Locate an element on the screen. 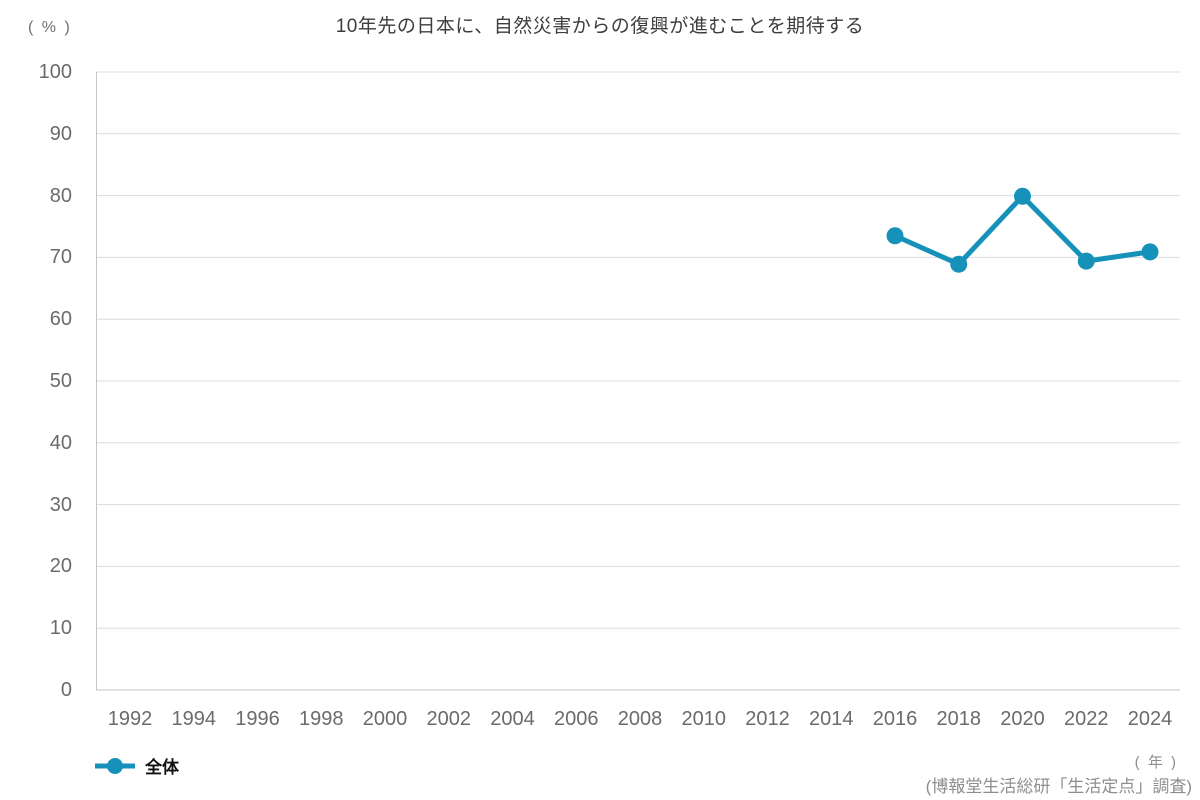  legend-line-marker-icon is located at coordinates (115, 765).